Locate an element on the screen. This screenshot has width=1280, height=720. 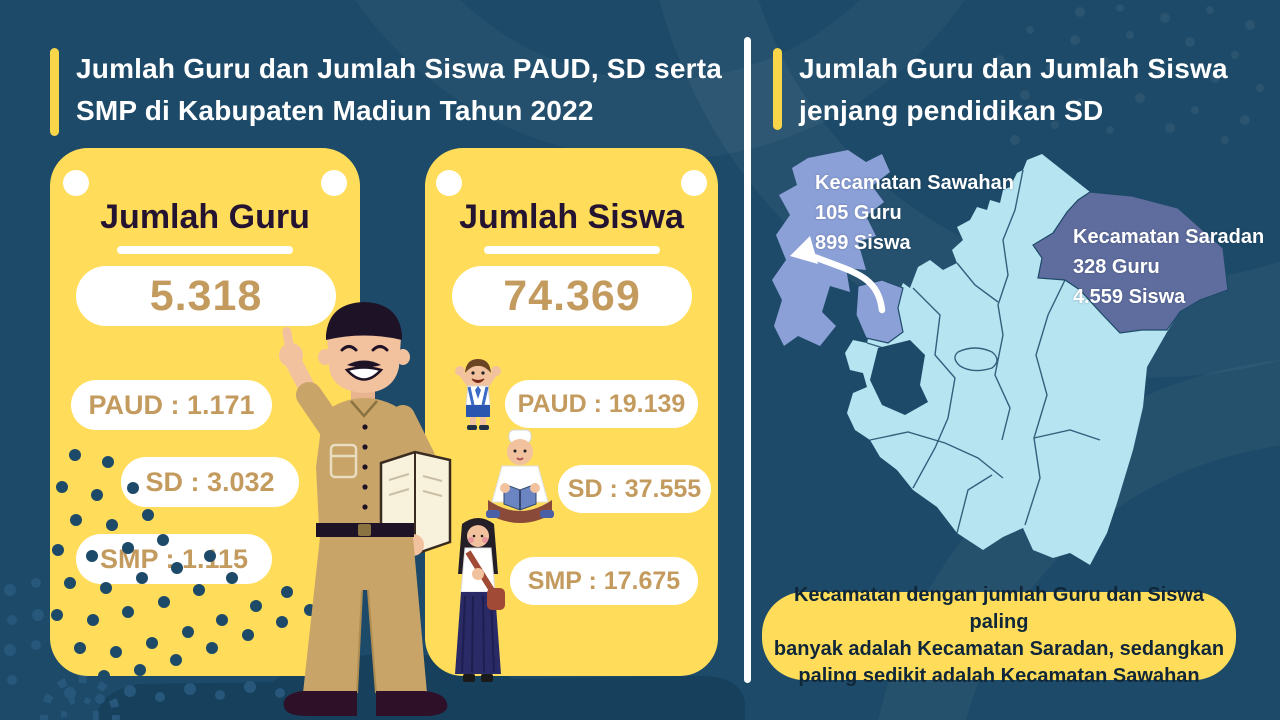
saradan-siswa: 4.559 Siswa is located at coordinates (1129, 297).